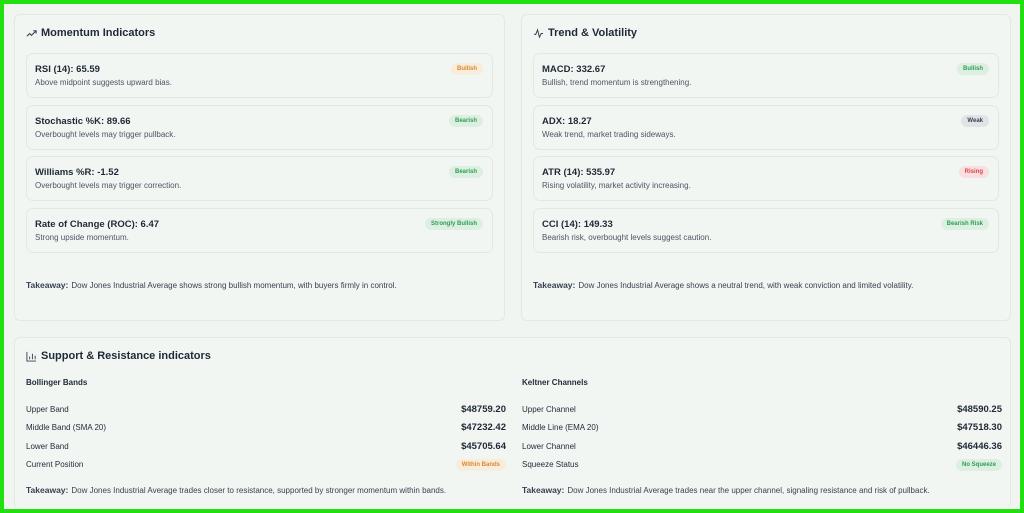 The width and height of the screenshot is (1024, 513). What do you see at coordinates (593, 33) in the screenshot?
I see `trend-title-text: Trend & Volatility` at bounding box center [593, 33].